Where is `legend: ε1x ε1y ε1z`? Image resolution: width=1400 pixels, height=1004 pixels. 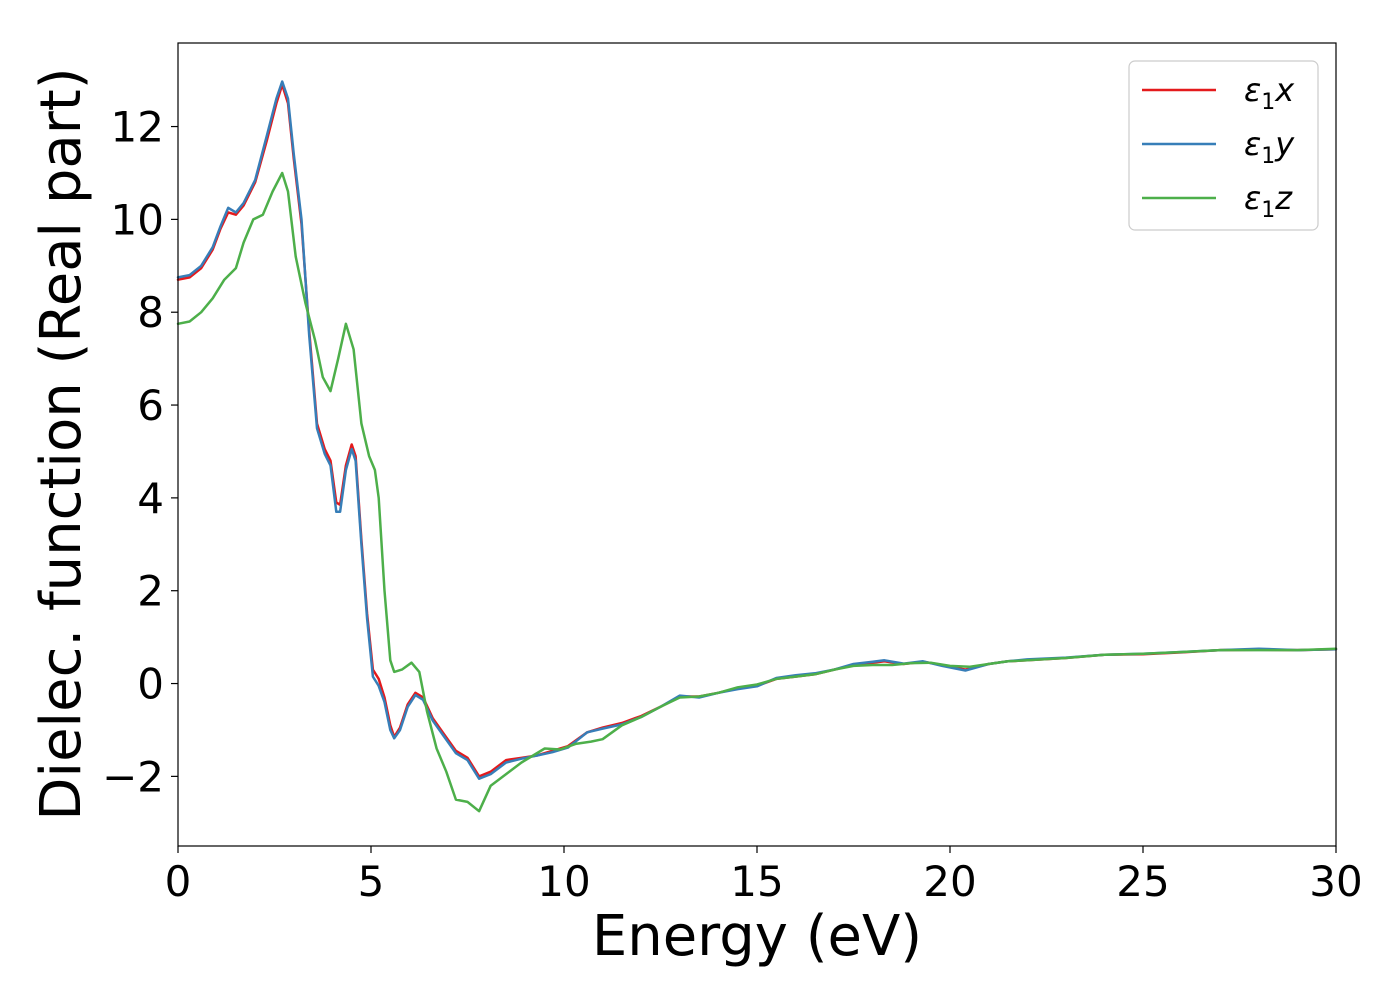
legend: ε1x ε1y ε1z is located at coordinates (1223, 145).